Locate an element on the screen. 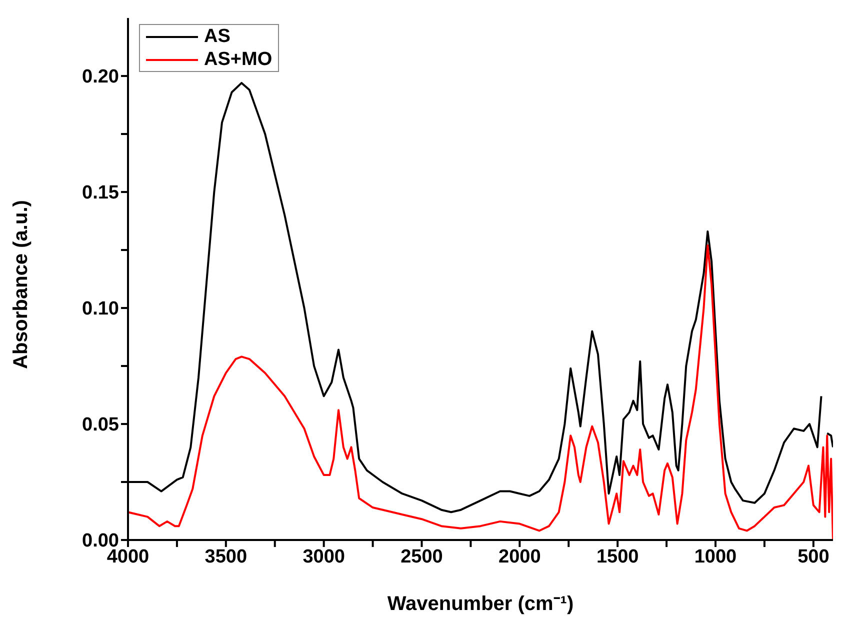 The image size is (841, 630). y-tick-label: 0.05 is located at coordinates (101, 425).